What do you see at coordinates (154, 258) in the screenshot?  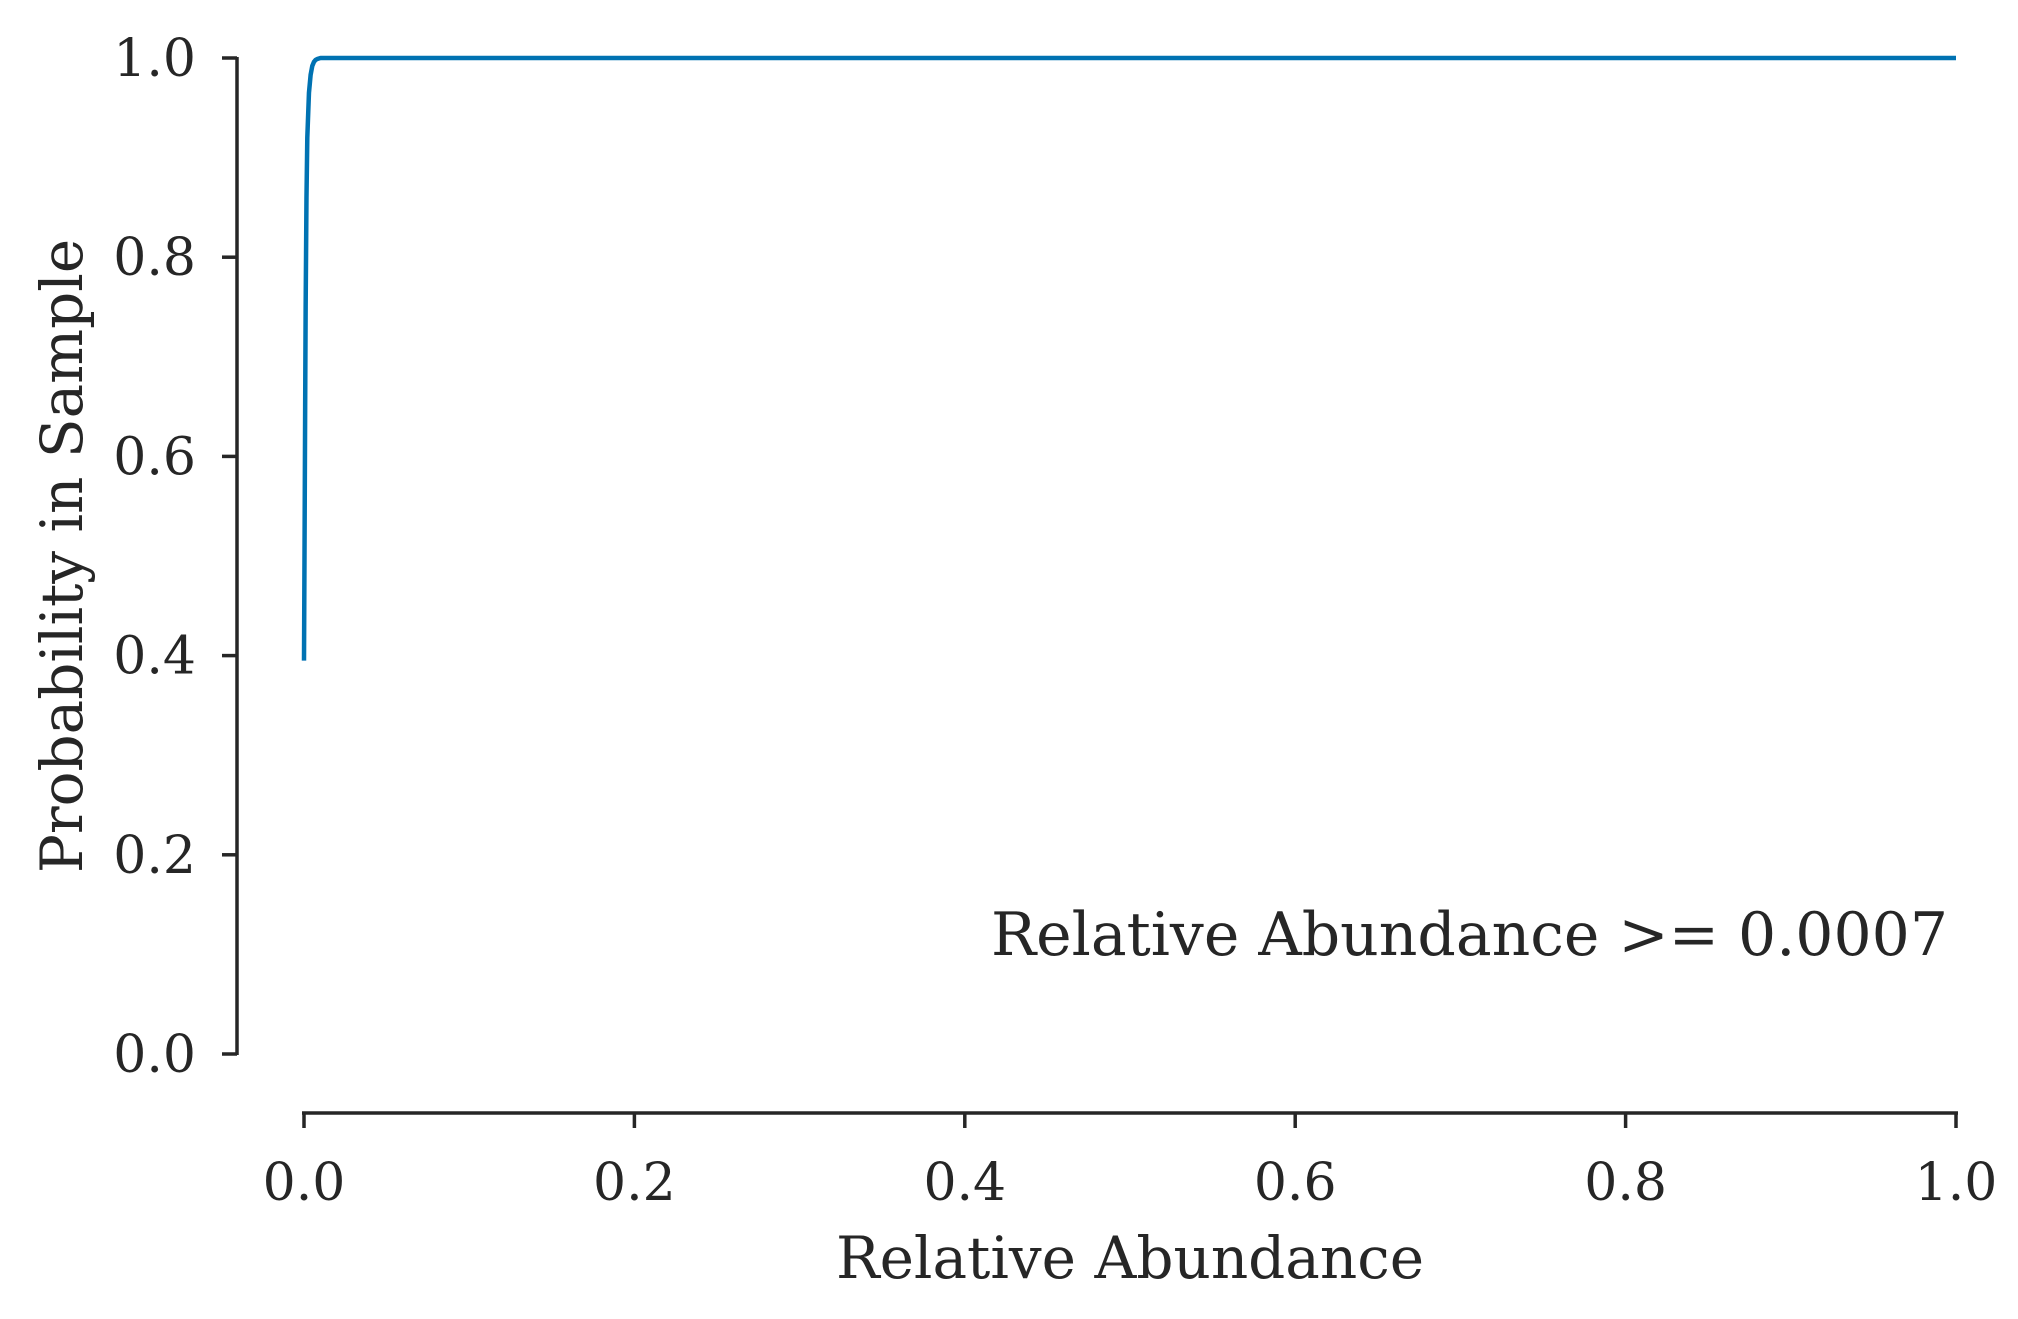 I see `y-tick-label: 0.8` at bounding box center [154, 258].